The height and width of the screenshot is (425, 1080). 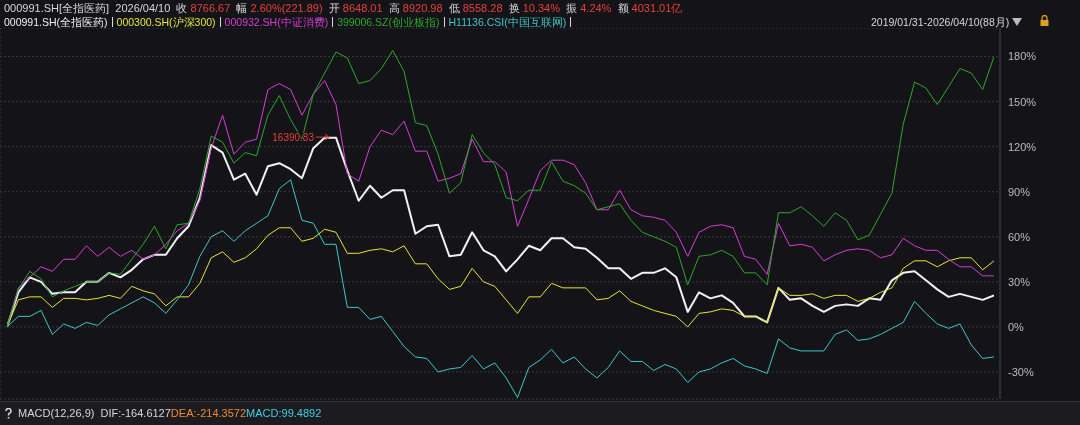 What do you see at coordinates (293, 137) in the screenshot?
I see `annotation: 16390.83` at bounding box center [293, 137].